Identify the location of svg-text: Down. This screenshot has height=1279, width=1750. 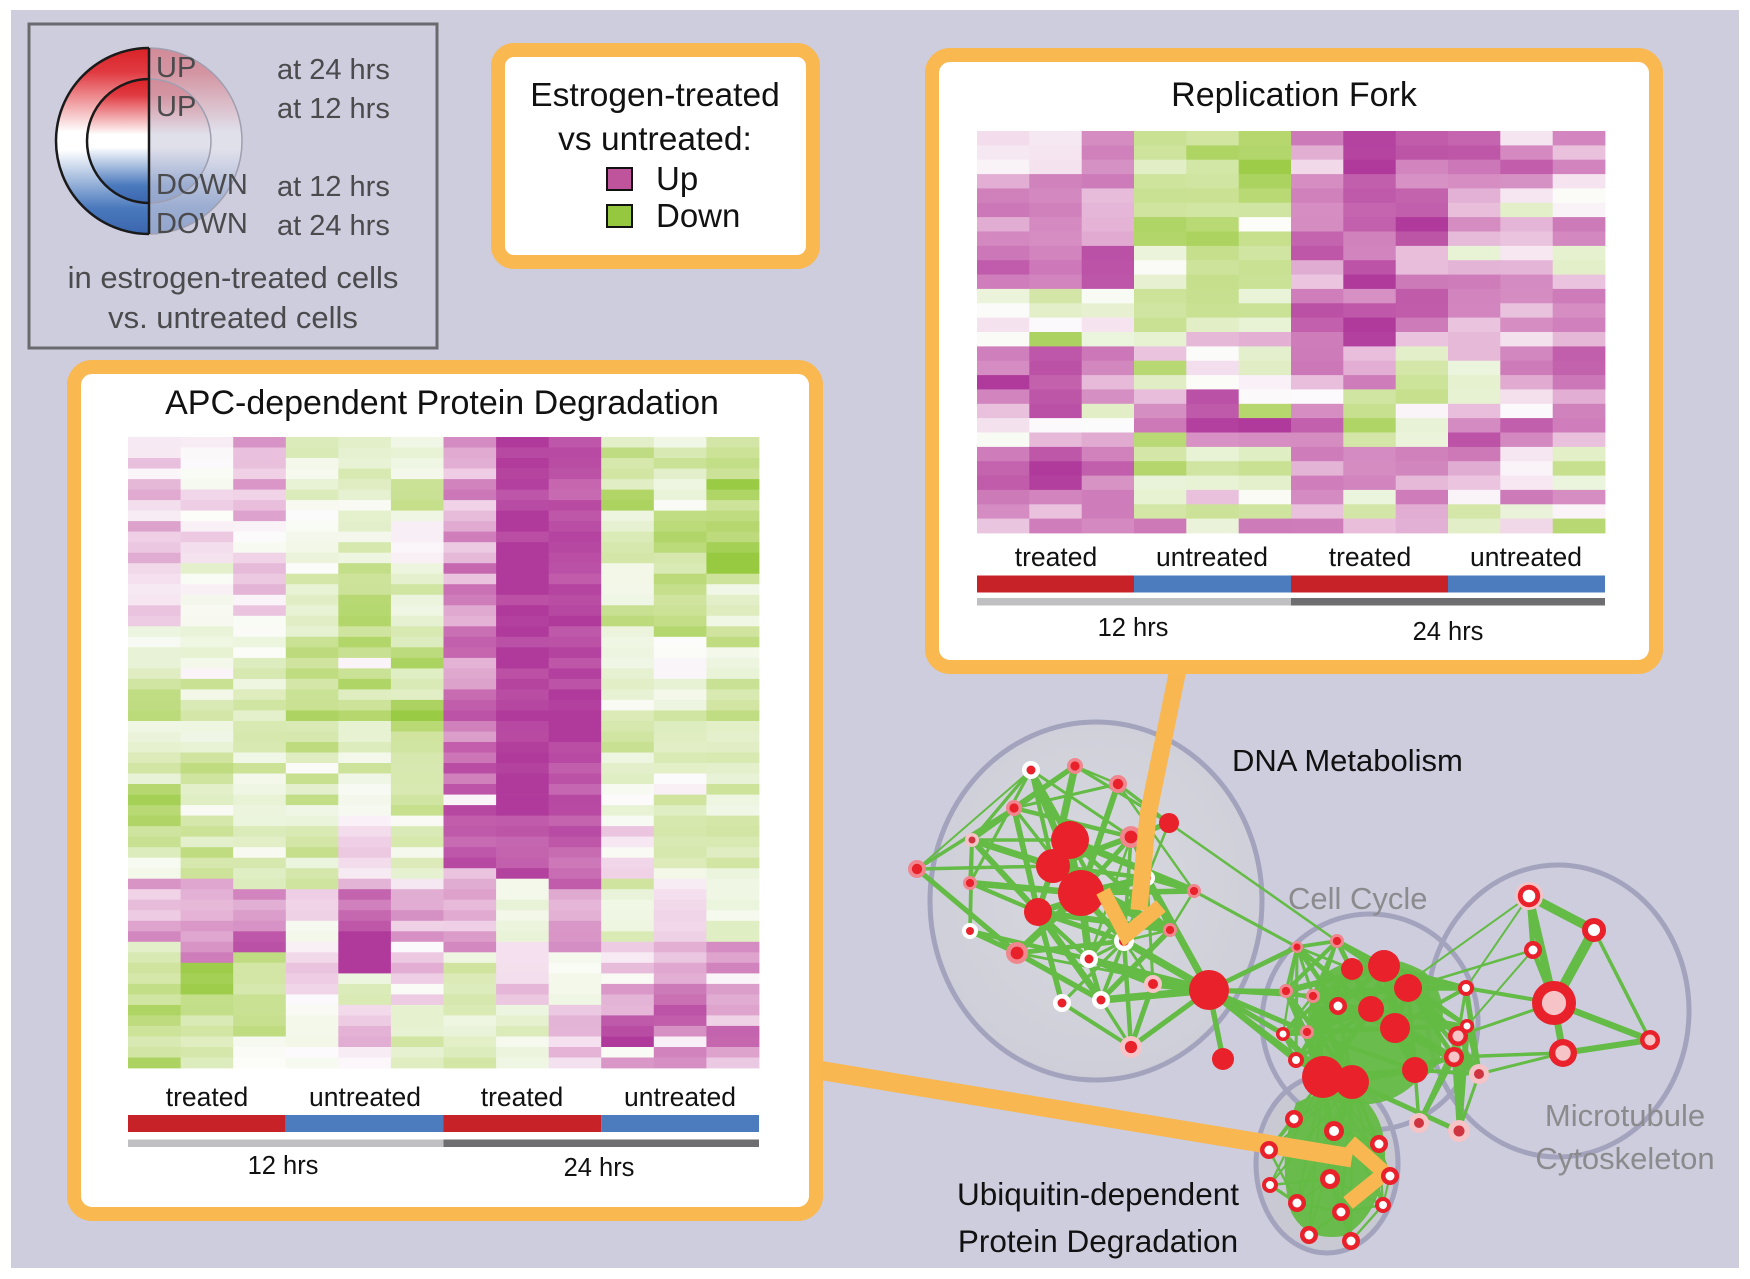
(698, 215).